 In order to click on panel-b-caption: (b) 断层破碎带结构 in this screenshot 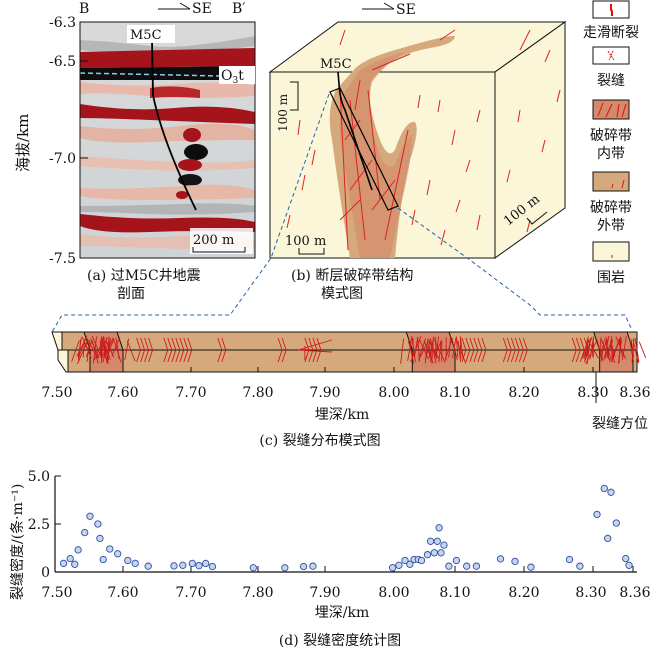, I will do `click(352, 276)`.